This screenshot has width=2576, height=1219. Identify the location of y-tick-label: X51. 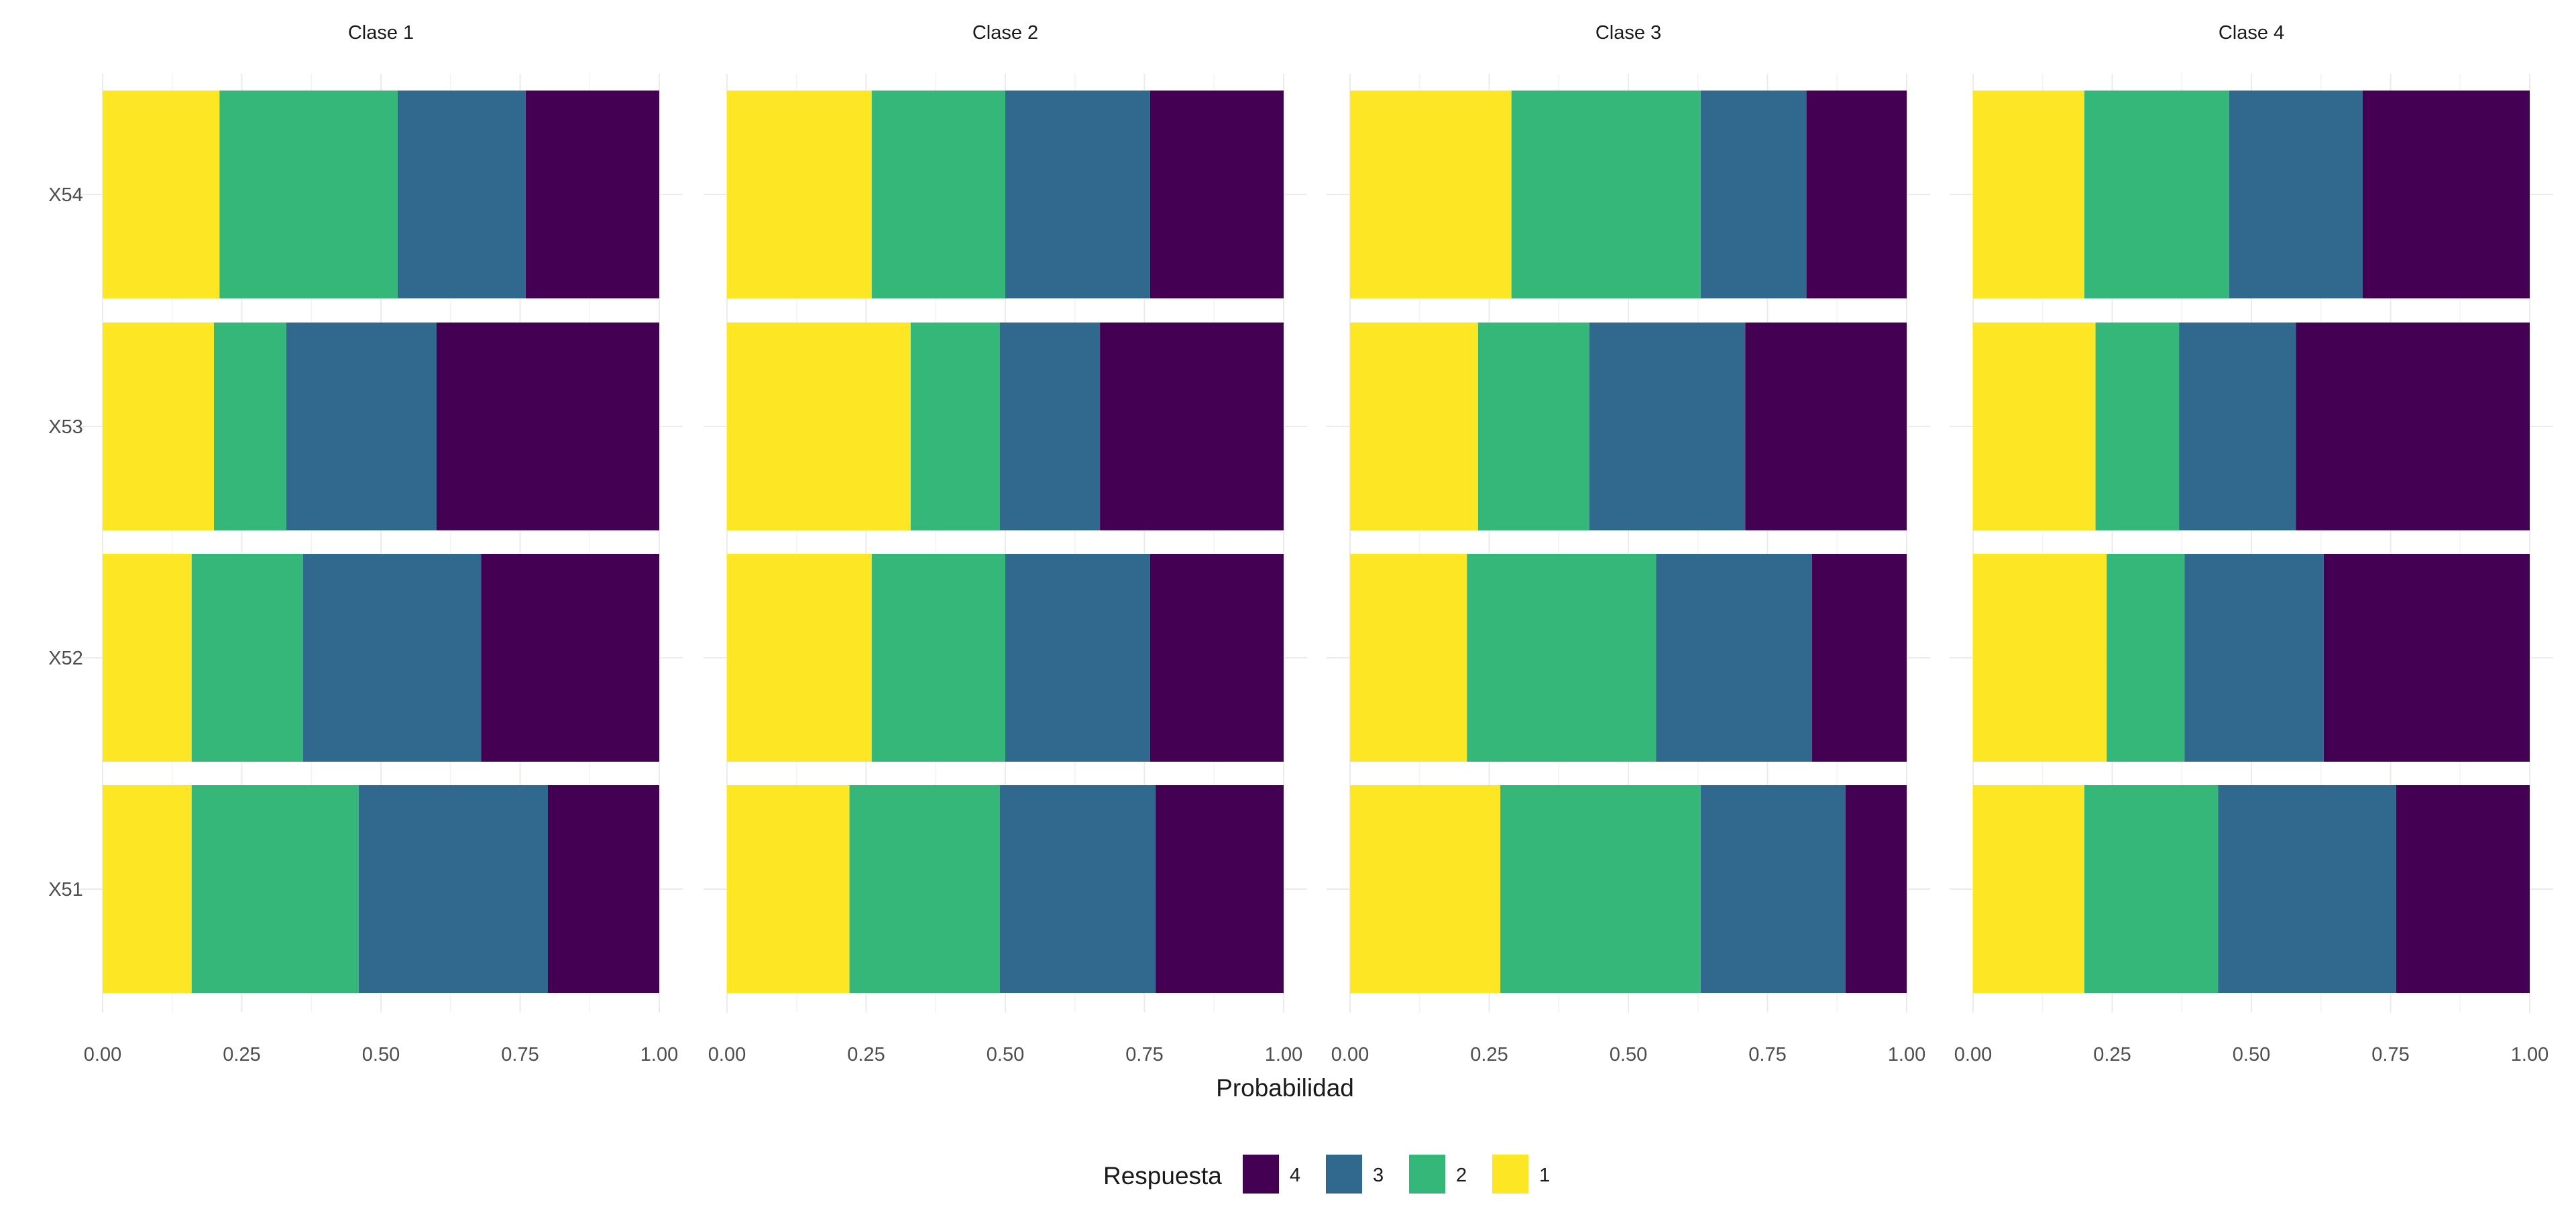
(65, 890).